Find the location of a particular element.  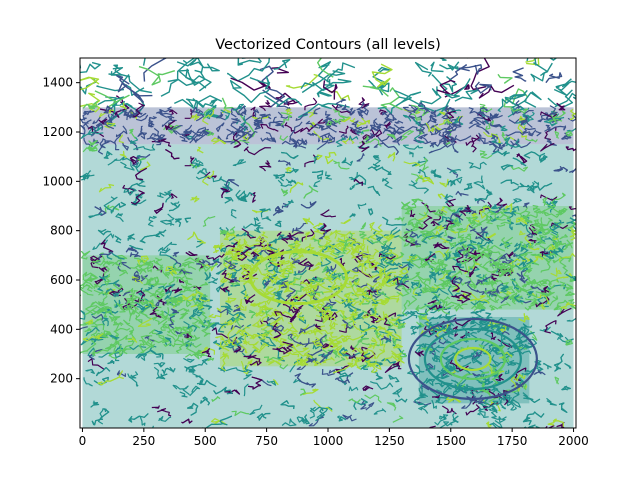

dome-building is located at coordinates (310, 297).